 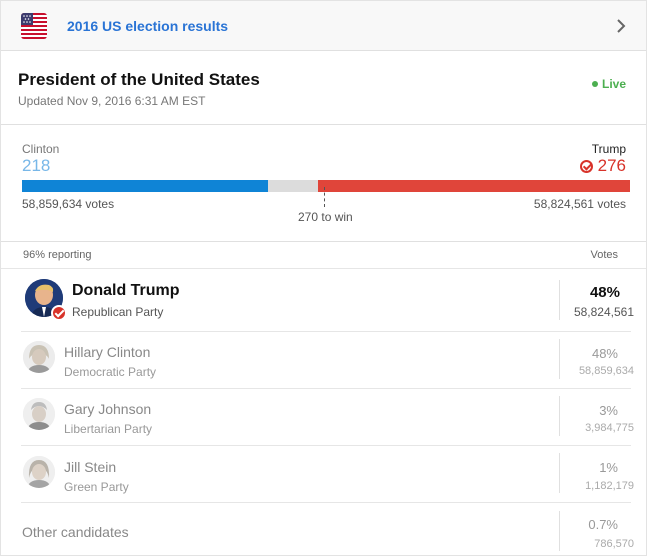 I want to click on trump-ev-winner: 276, so click(x=602, y=166).